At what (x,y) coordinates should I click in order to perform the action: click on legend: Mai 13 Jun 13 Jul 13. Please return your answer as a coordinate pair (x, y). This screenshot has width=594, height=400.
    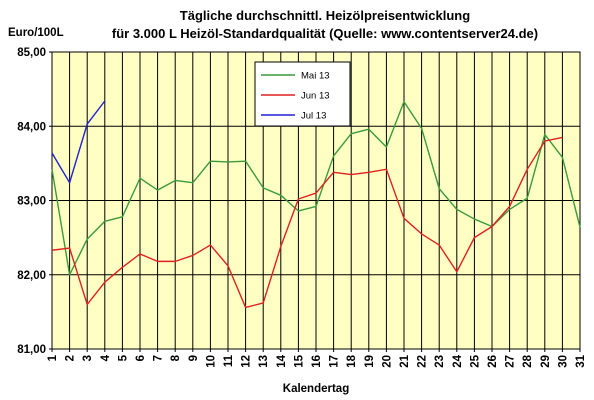
    Looking at the image, I should click on (302, 94).